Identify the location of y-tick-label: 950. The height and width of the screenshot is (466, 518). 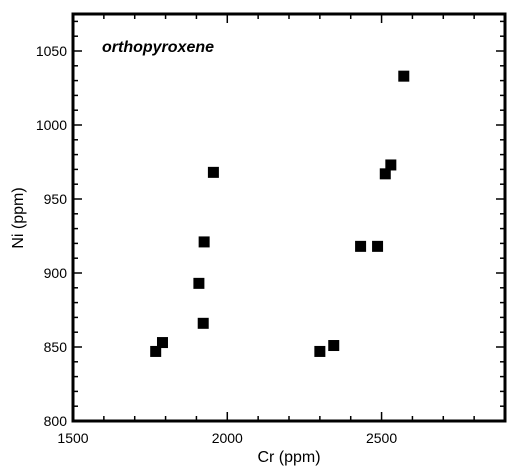
(56, 199).